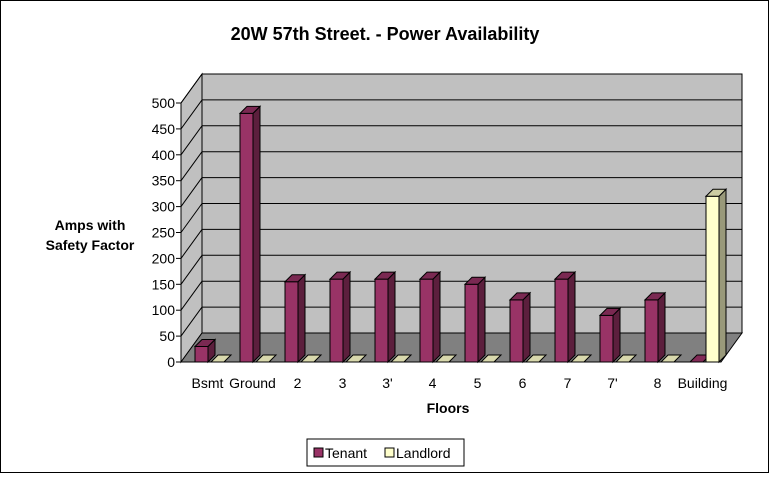 The width and height of the screenshot is (769, 477). Describe the element at coordinates (164, 155) in the screenshot. I see `y-tick-label: 400` at that location.